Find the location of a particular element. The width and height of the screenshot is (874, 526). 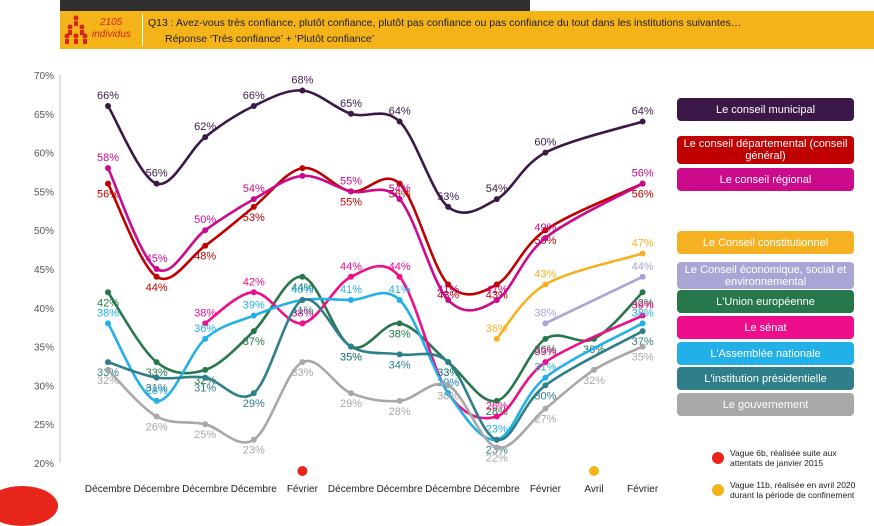

legend-item: Le gouvernement is located at coordinates (765, 404).